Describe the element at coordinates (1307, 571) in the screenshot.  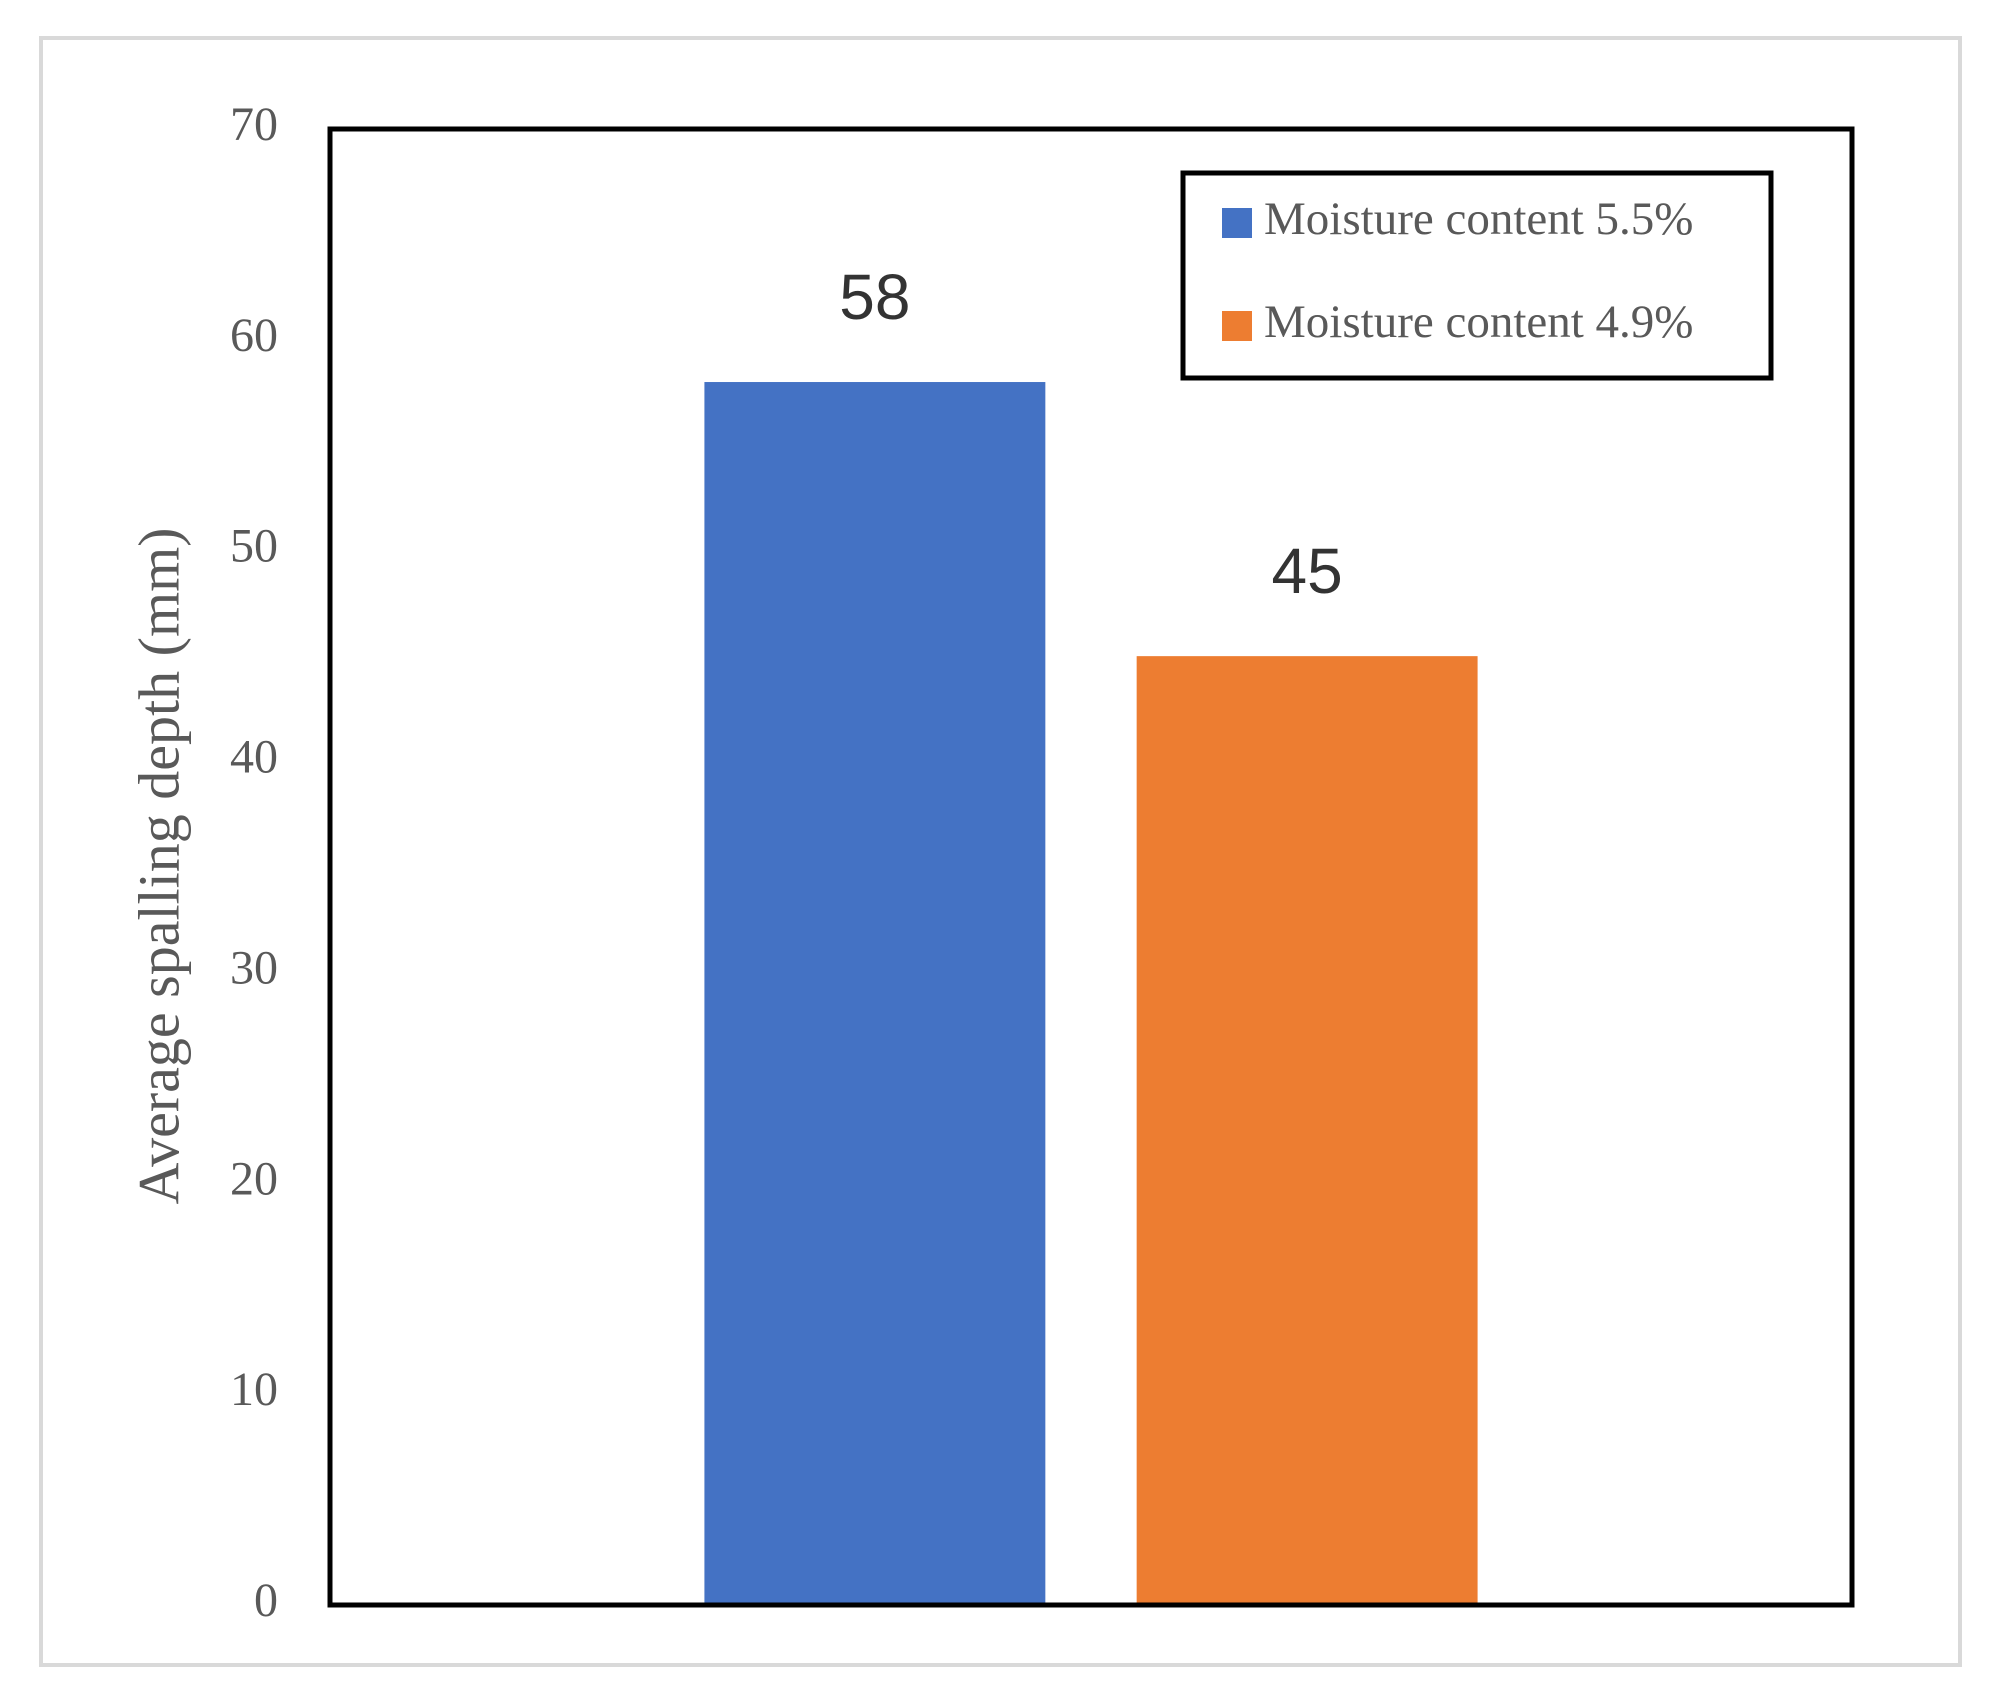
I see `data-label: 45` at that location.